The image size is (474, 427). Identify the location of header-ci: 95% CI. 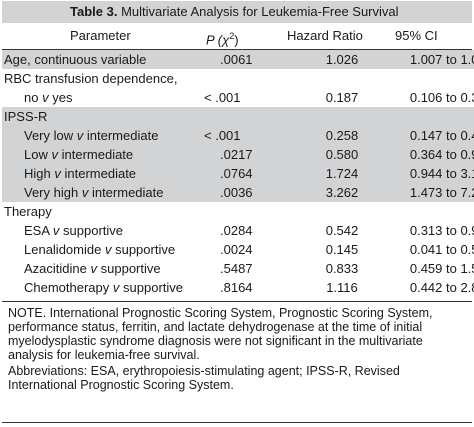
(416, 35).